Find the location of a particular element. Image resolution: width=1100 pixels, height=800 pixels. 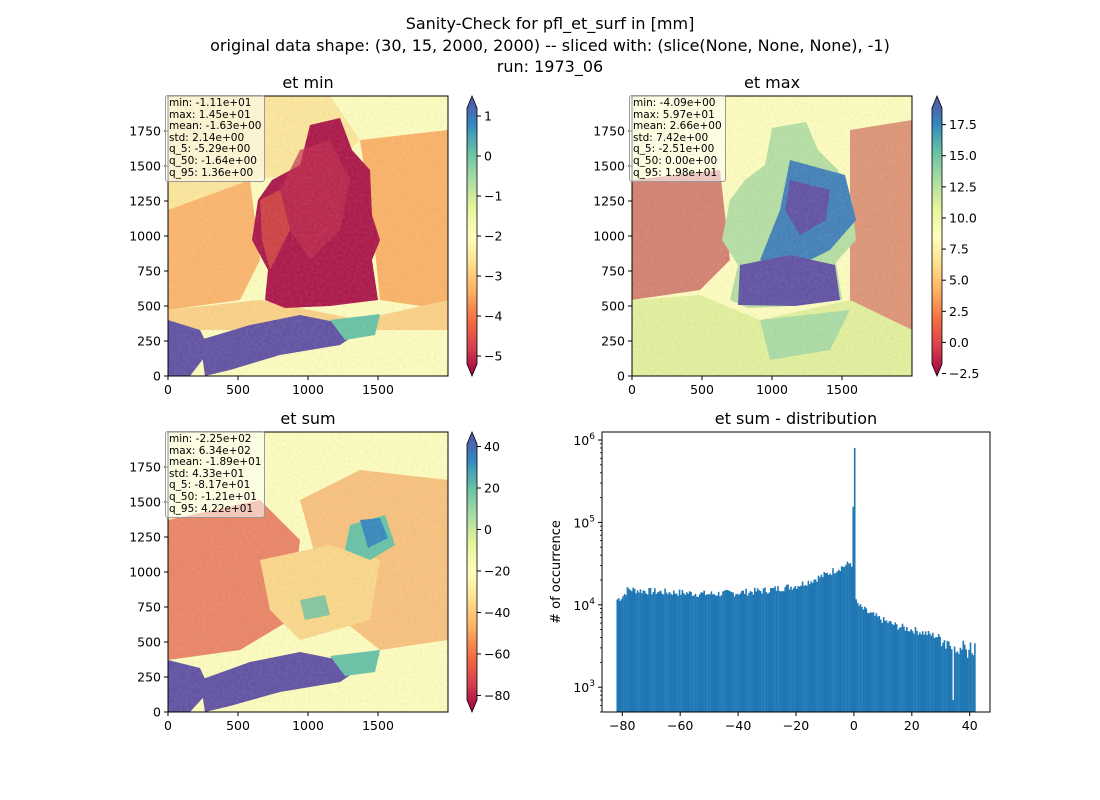

stat-line: mean: -1.63e+00 is located at coordinates (215, 126).